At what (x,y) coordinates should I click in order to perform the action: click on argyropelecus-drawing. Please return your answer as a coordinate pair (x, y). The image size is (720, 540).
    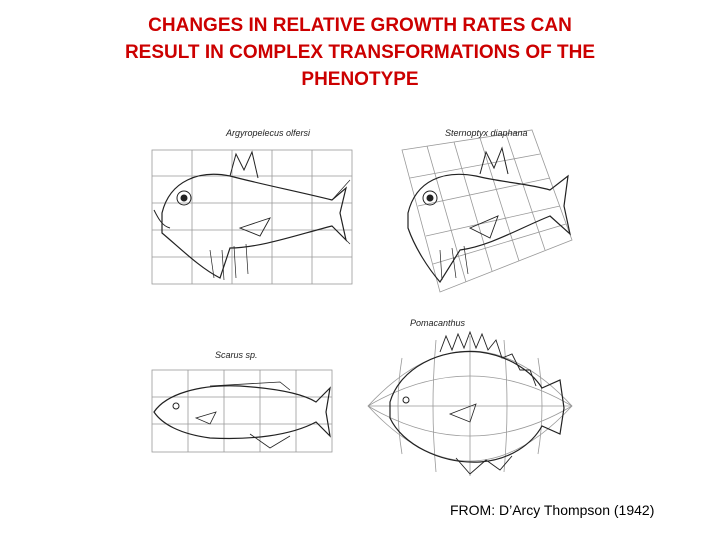
    Looking at the image, I should click on (252, 217).